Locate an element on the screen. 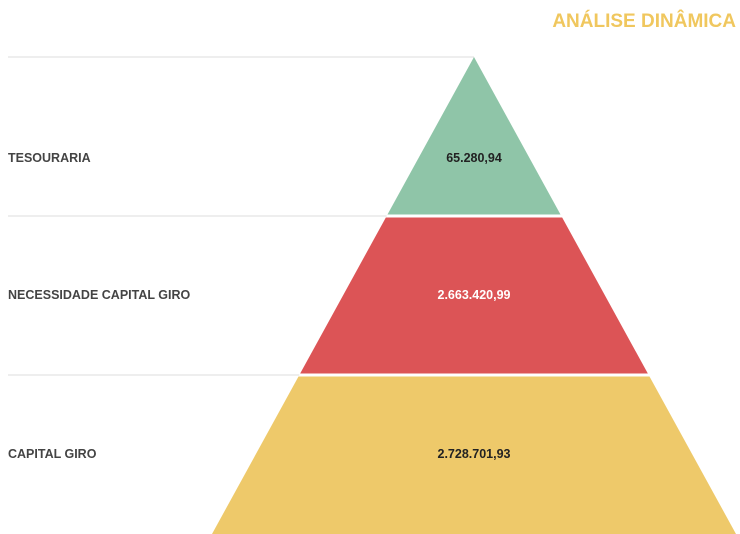 The width and height of the screenshot is (740, 534). value-label: 2.728.701,93 is located at coordinates (474, 454).